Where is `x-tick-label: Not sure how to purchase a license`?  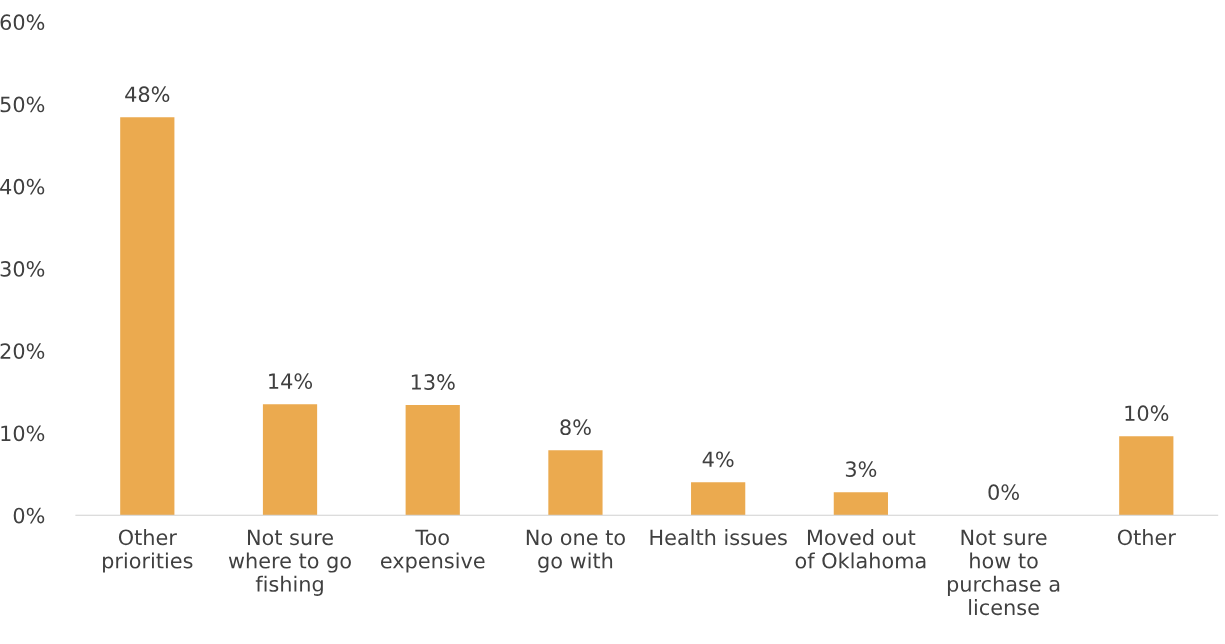
x-tick-label: Not sure how to purchase a license is located at coordinates (1003, 572).